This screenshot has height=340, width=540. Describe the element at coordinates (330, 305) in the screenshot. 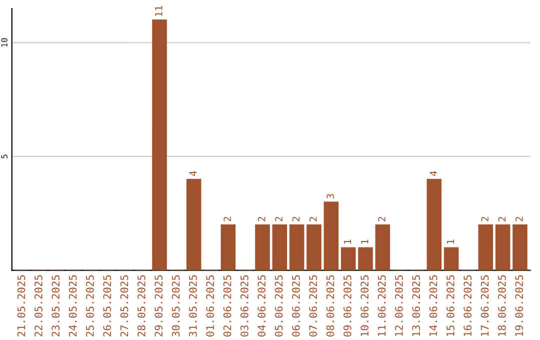

I see `x-tick-label: 08.06.2025` at that location.